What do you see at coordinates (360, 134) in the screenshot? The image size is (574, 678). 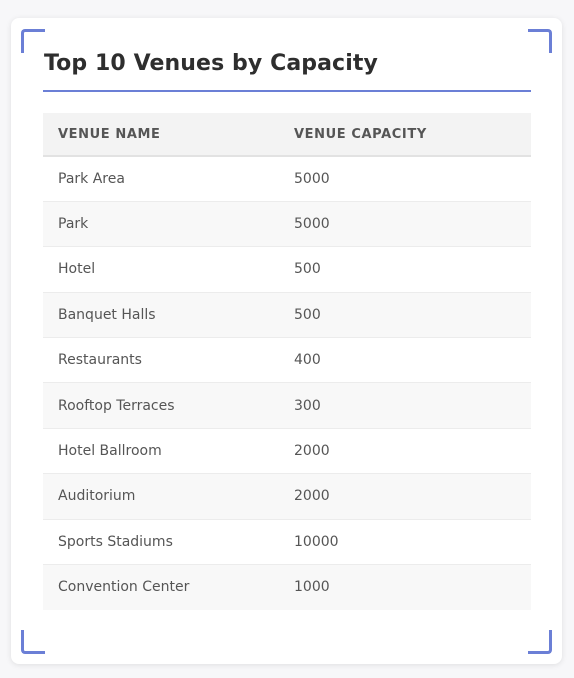 I see `column-header-venue-capacity: VENUE CAPACITY` at bounding box center [360, 134].